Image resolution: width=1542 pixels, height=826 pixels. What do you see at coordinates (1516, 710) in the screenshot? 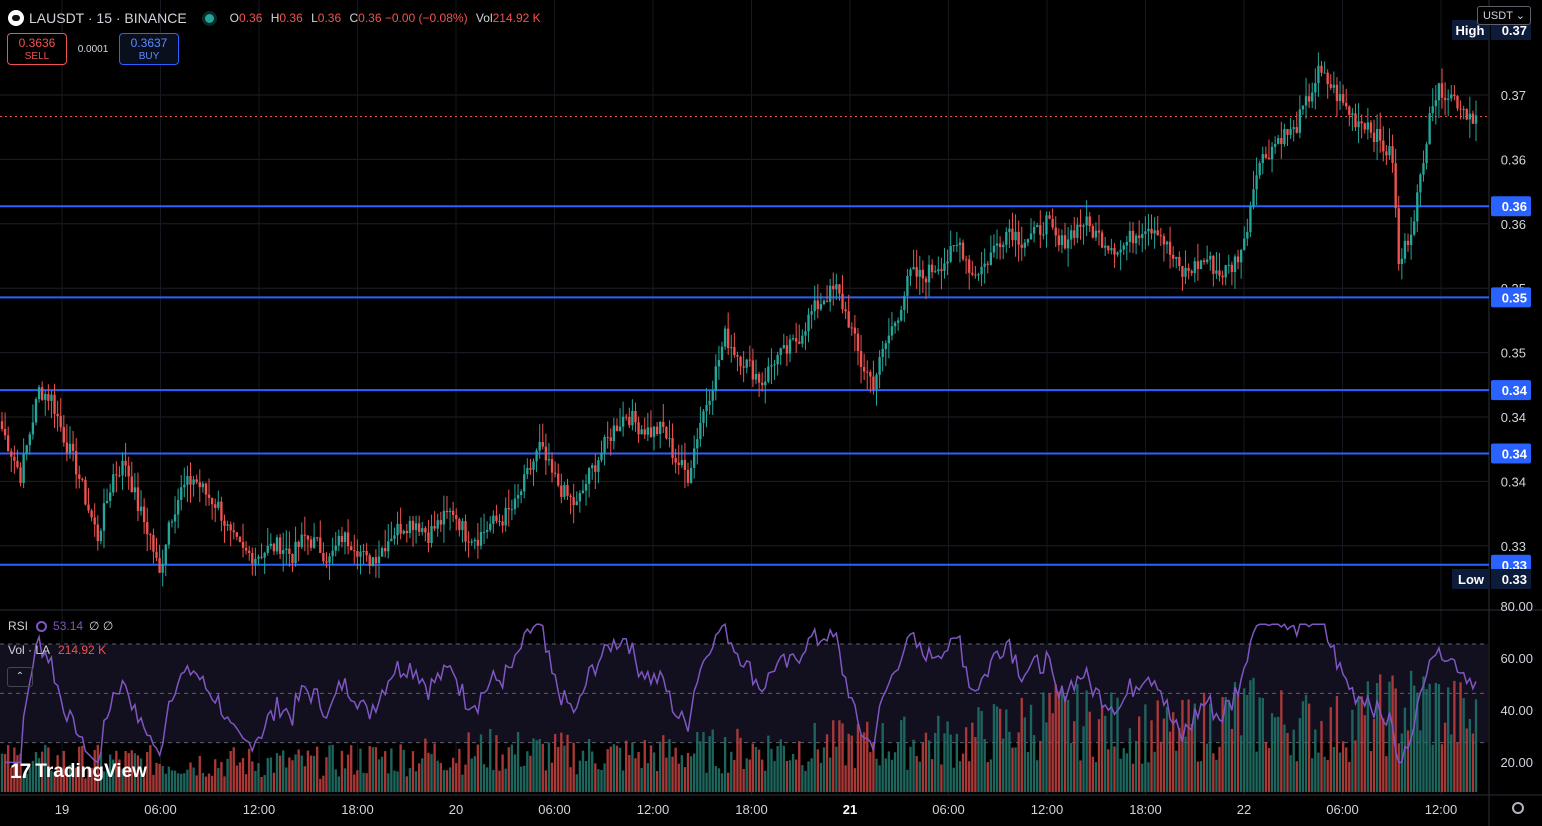
I see `rsi-tick-label: 40.00` at bounding box center [1516, 710].